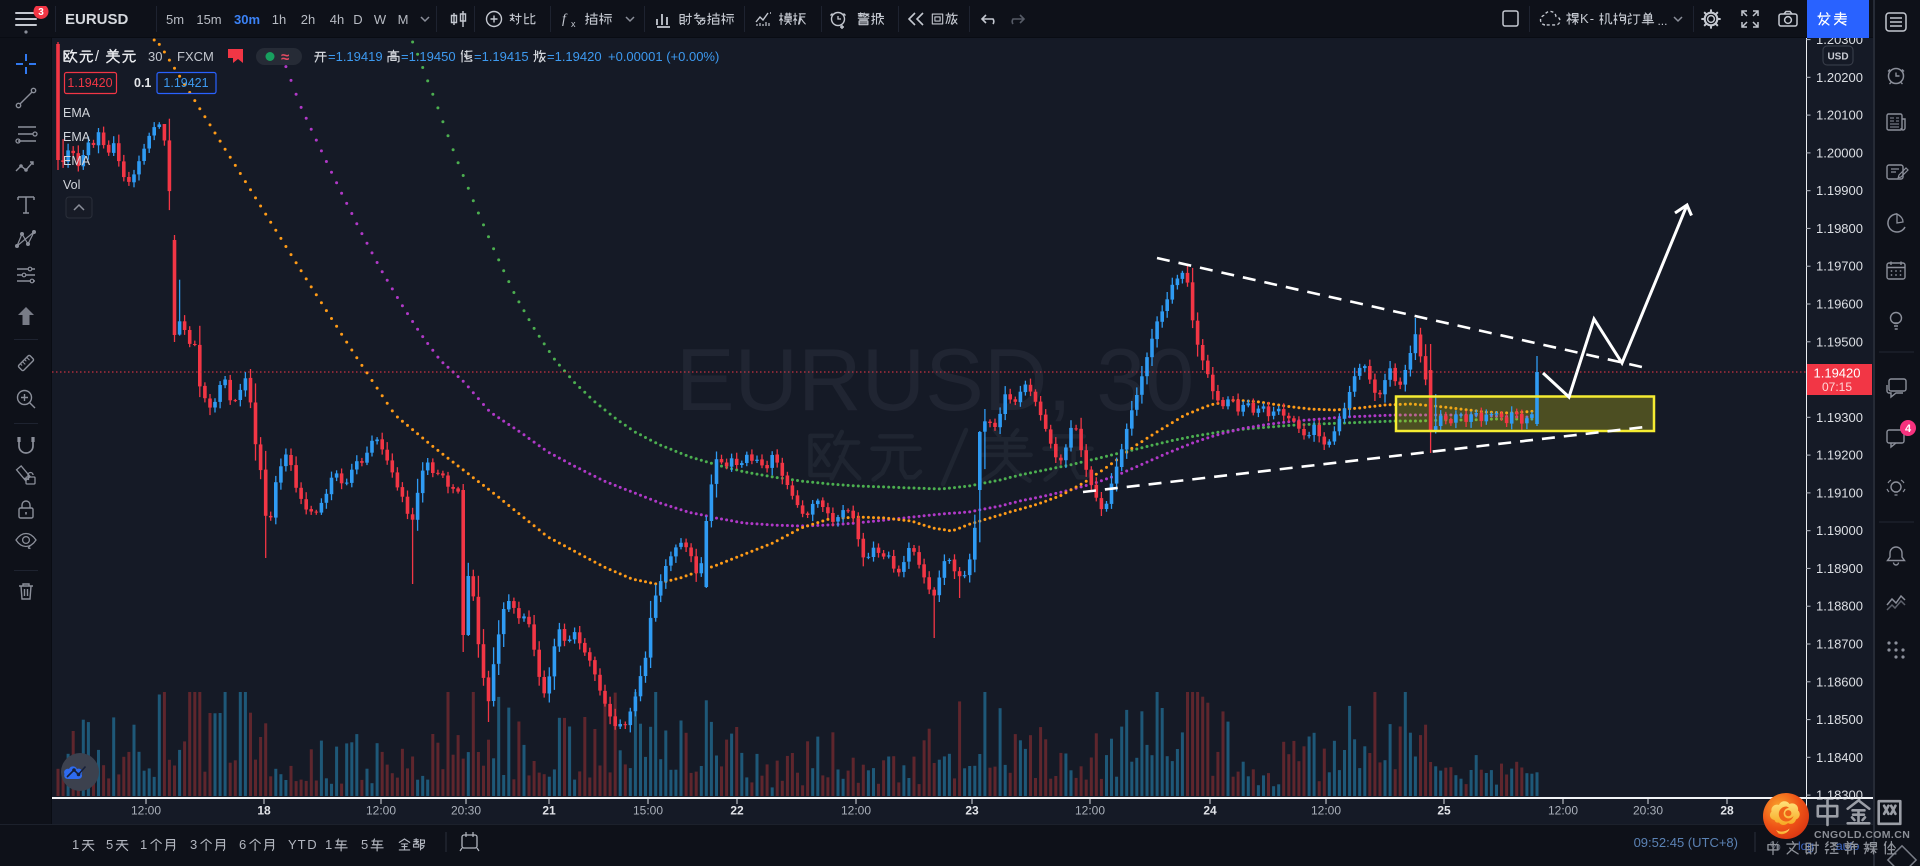  Describe the element at coordinates (1839, 152) in the screenshot. I see `svg-text: 1.20000` at that location.